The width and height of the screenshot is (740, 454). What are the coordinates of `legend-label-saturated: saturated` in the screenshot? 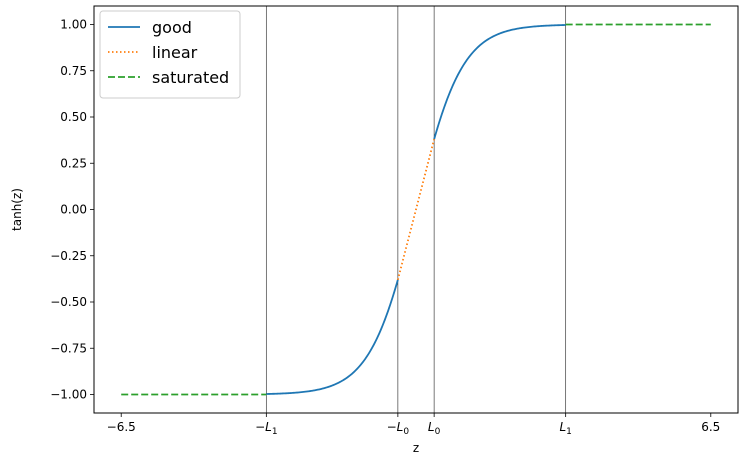 It's located at (190, 77).